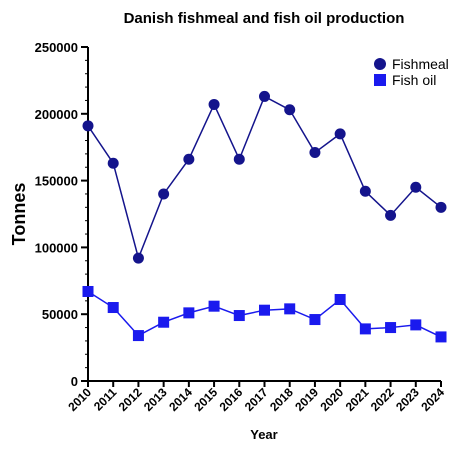 The height and width of the screenshot is (455, 463). I want to click on x-tick-label: 2024, so click(432, 399).